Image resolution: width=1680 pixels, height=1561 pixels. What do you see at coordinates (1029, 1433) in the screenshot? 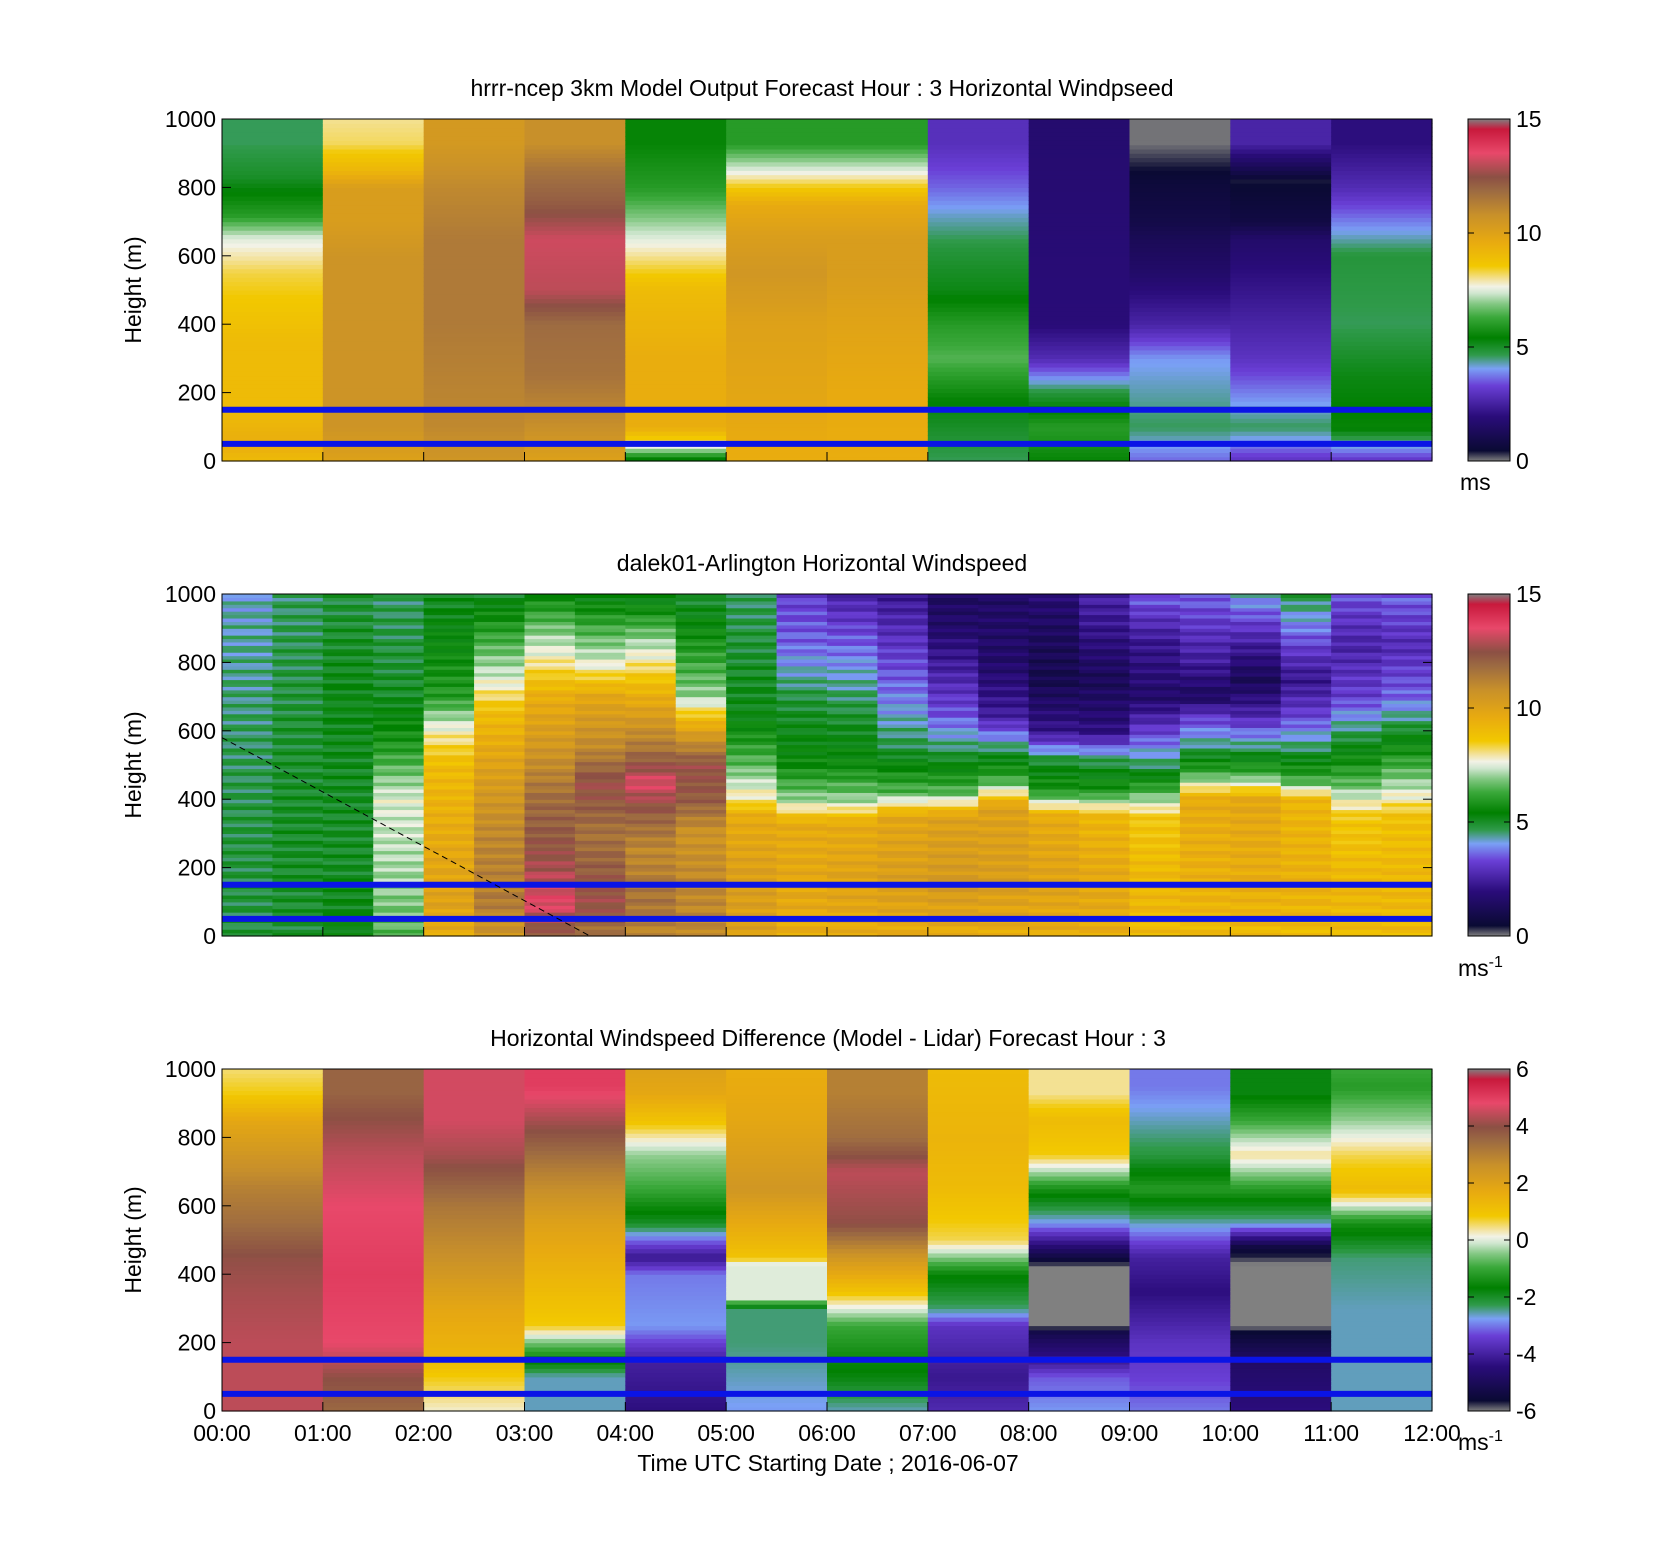
I see `x-tick-label: 08:00` at bounding box center [1029, 1433].